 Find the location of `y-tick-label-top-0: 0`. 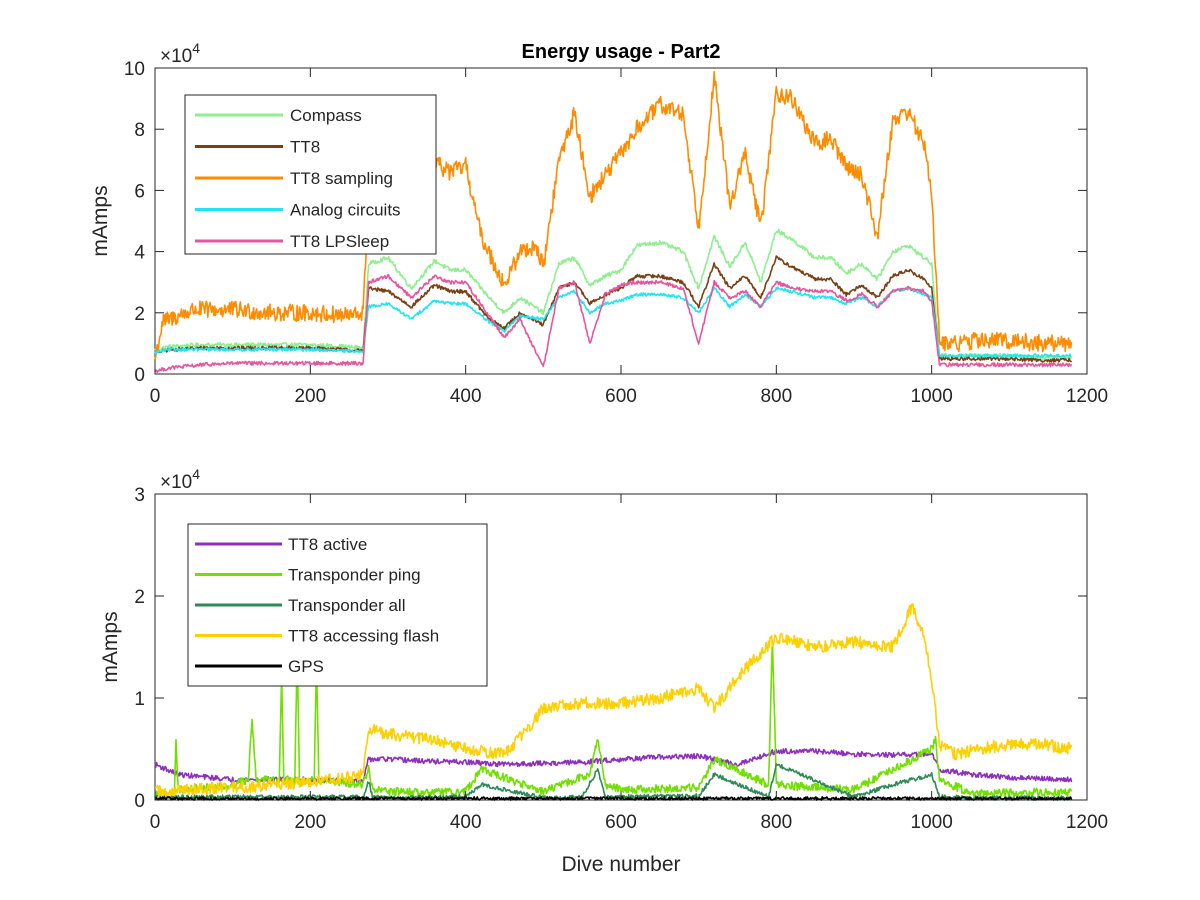

y-tick-label-top-0: 0 is located at coordinates (139, 375).